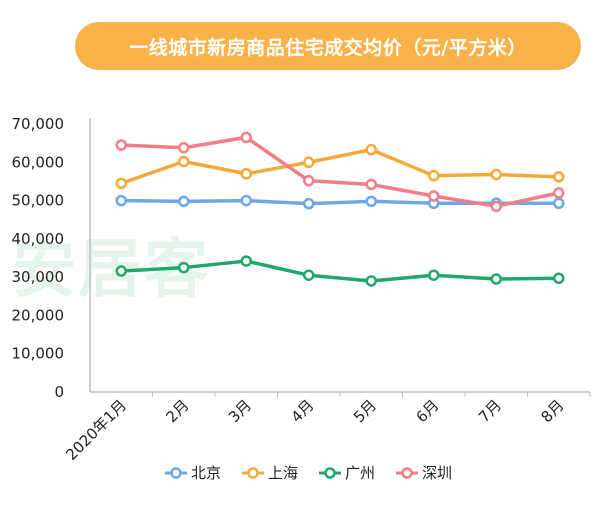  What do you see at coordinates (427, 411) in the screenshot?
I see `x-tick-label: 6月` at bounding box center [427, 411].